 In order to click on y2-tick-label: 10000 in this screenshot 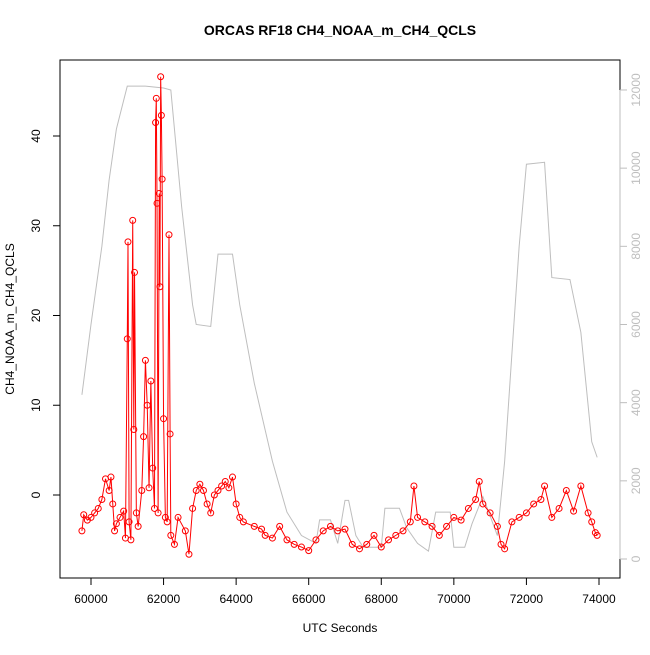, I will do `click(636, 168)`.